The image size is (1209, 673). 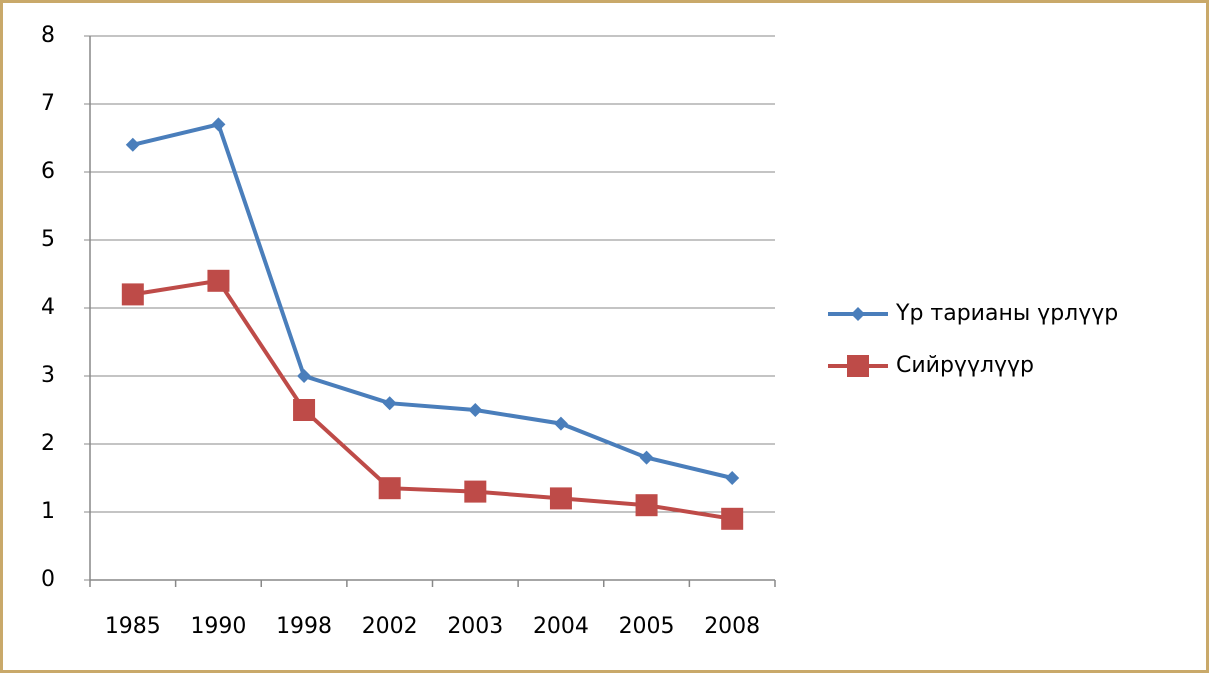 What do you see at coordinates (1006, 313) in the screenshot?
I see `legend-label: Үр тарианы үрлүүр` at bounding box center [1006, 313].